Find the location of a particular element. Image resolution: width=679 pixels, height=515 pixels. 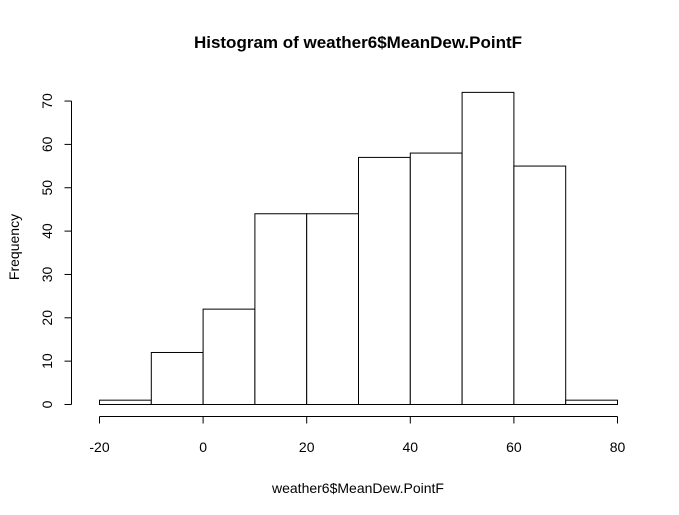

y-tick-label: 60 is located at coordinates (47, 144).